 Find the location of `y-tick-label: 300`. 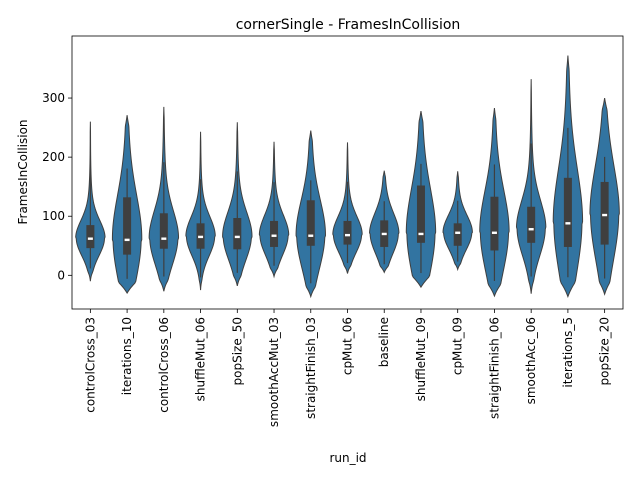

y-tick-label: 300 is located at coordinates (53, 98).